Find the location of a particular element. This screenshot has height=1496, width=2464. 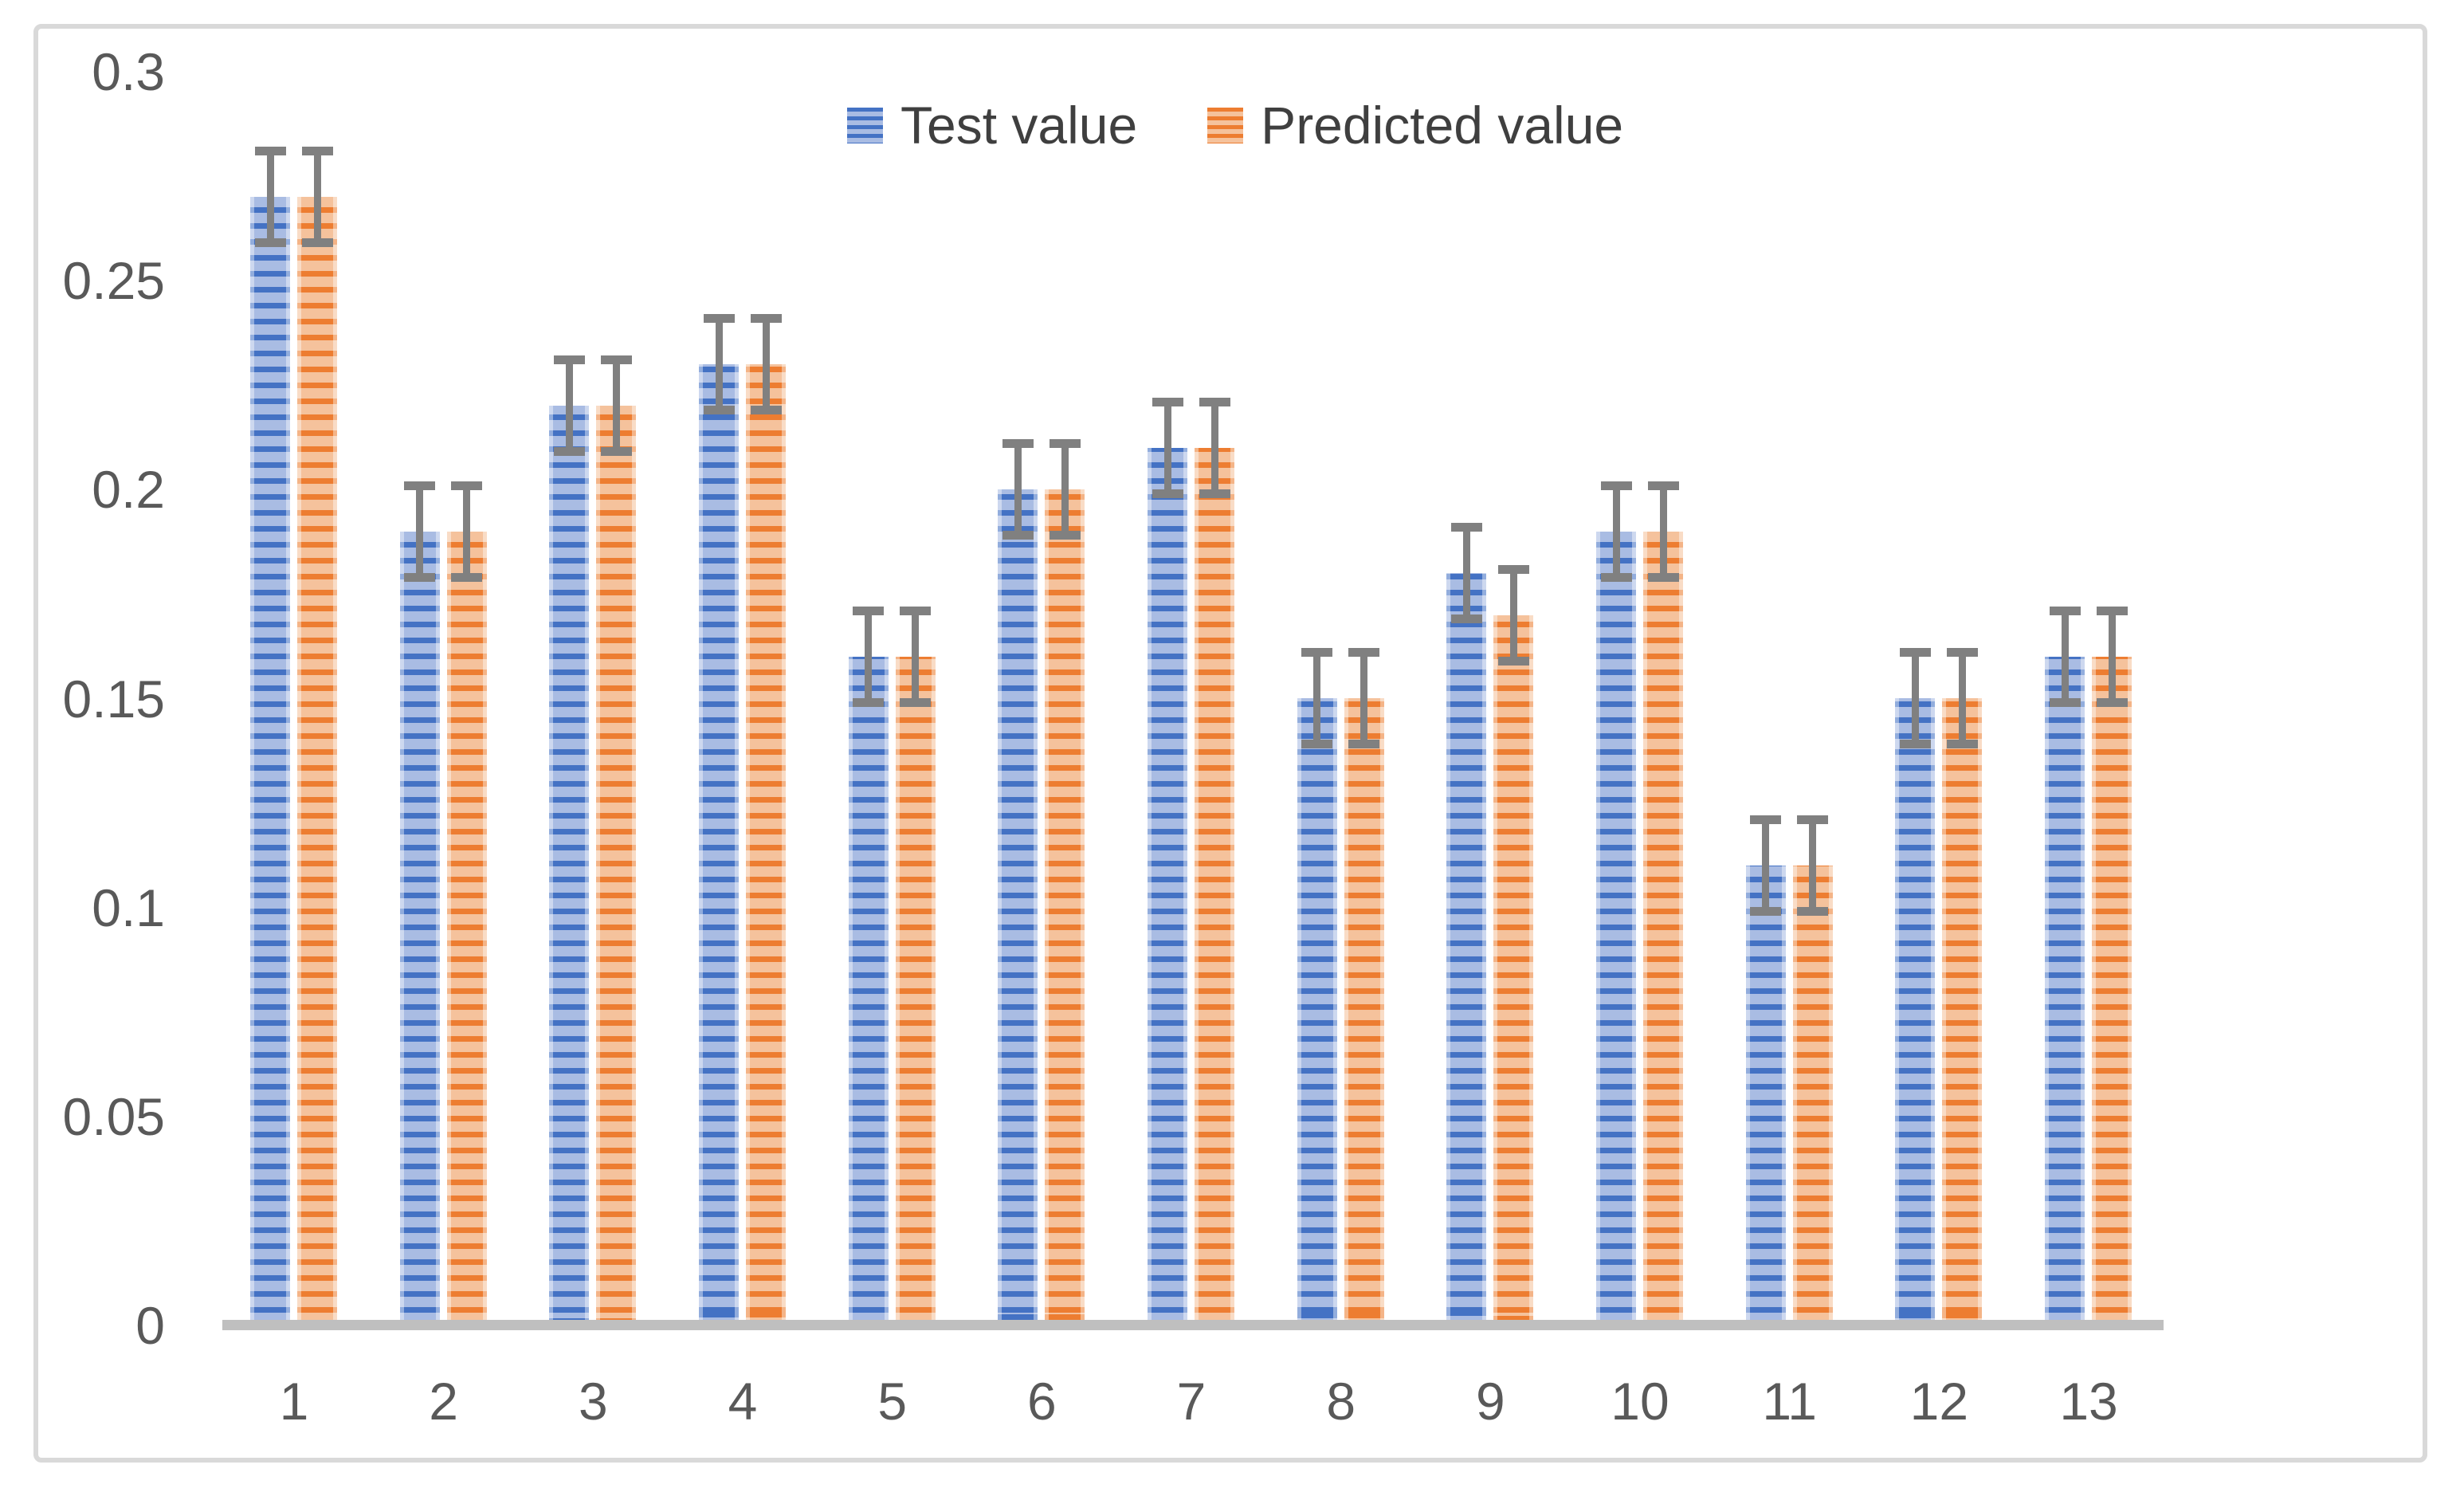

x-axis-line is located at coordinates (1193, 1325).